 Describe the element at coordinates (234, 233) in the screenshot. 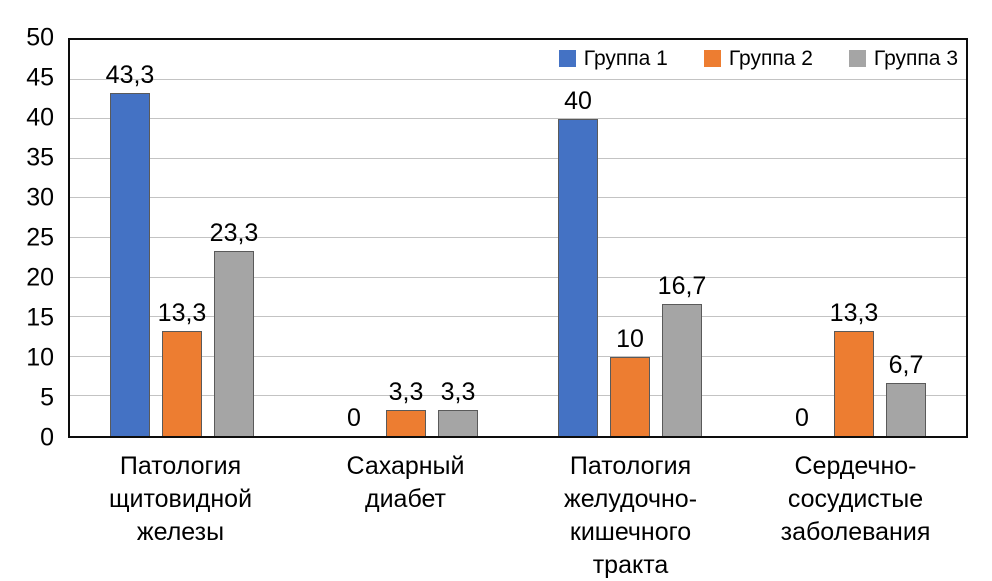

I see `bar-value-label: 23,3` at that location.